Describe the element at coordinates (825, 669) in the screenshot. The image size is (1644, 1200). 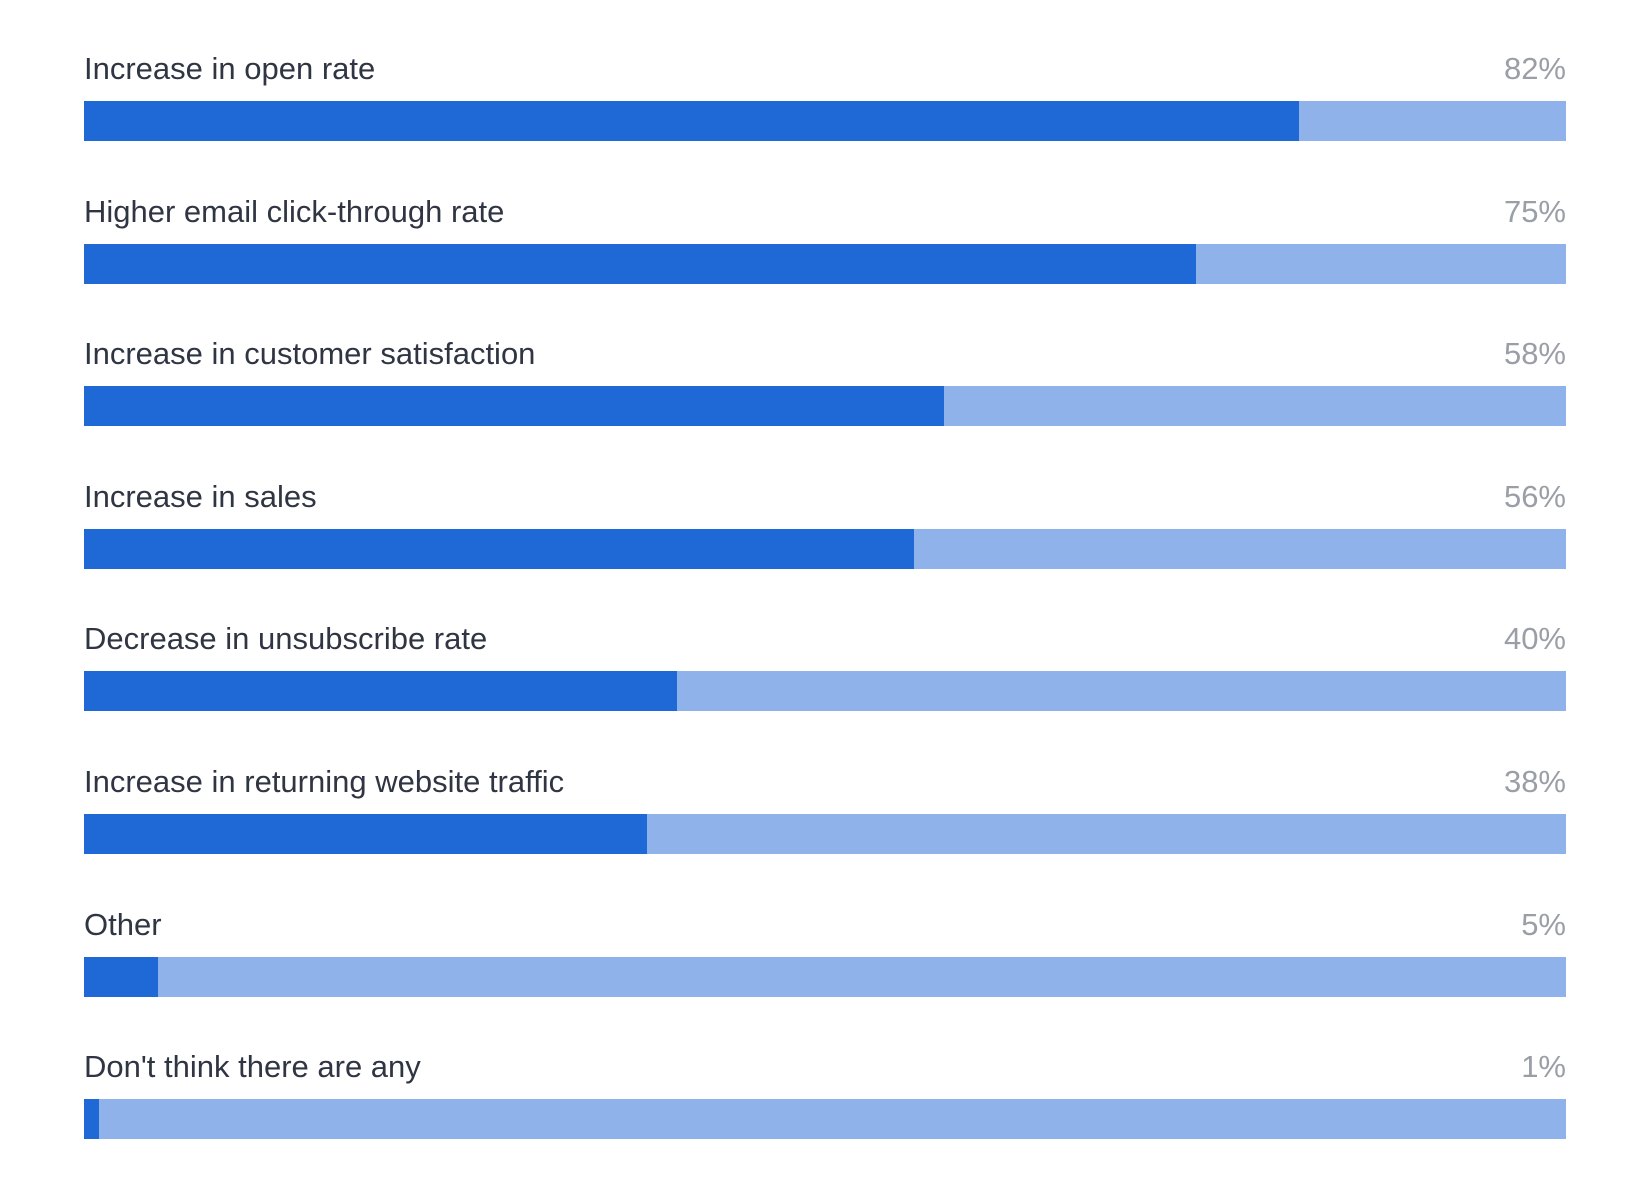
I see `bar-row-unsubscribe-rate: Decrease in unsubscribe rate 40%` at that location.